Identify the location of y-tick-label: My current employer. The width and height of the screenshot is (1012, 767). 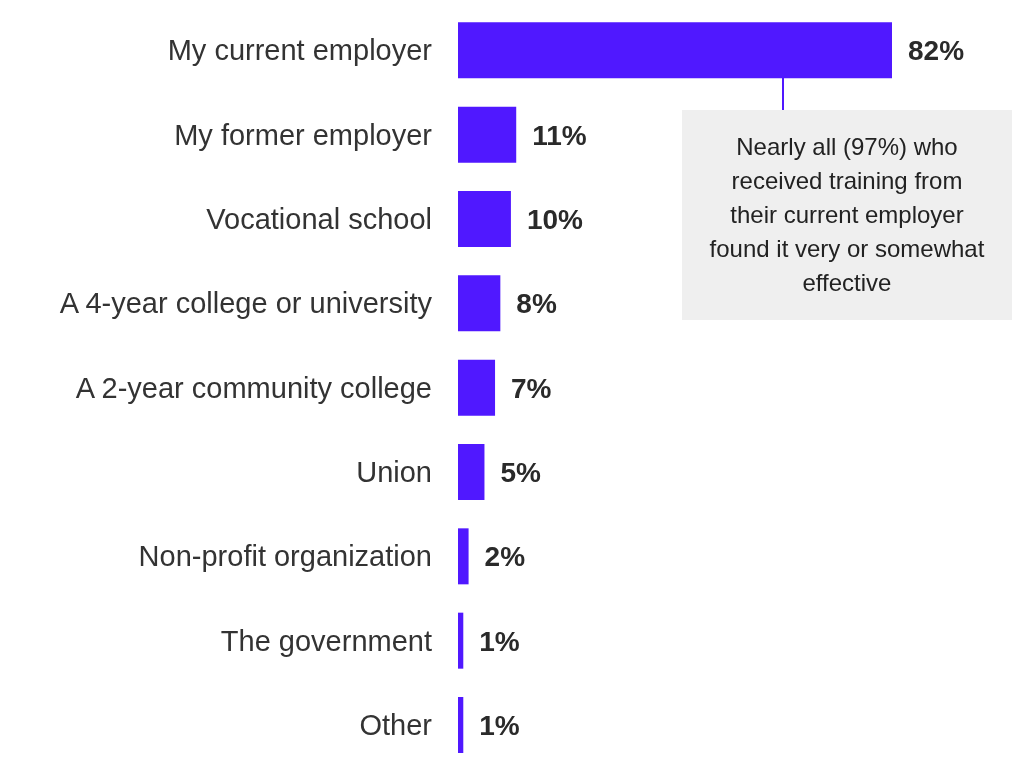
(300, 50).